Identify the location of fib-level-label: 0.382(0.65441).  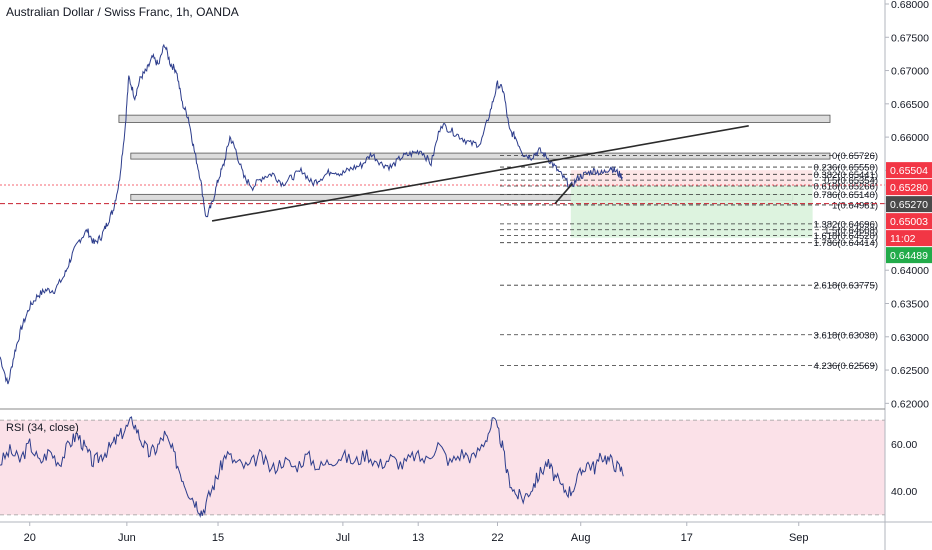
(846, 175).